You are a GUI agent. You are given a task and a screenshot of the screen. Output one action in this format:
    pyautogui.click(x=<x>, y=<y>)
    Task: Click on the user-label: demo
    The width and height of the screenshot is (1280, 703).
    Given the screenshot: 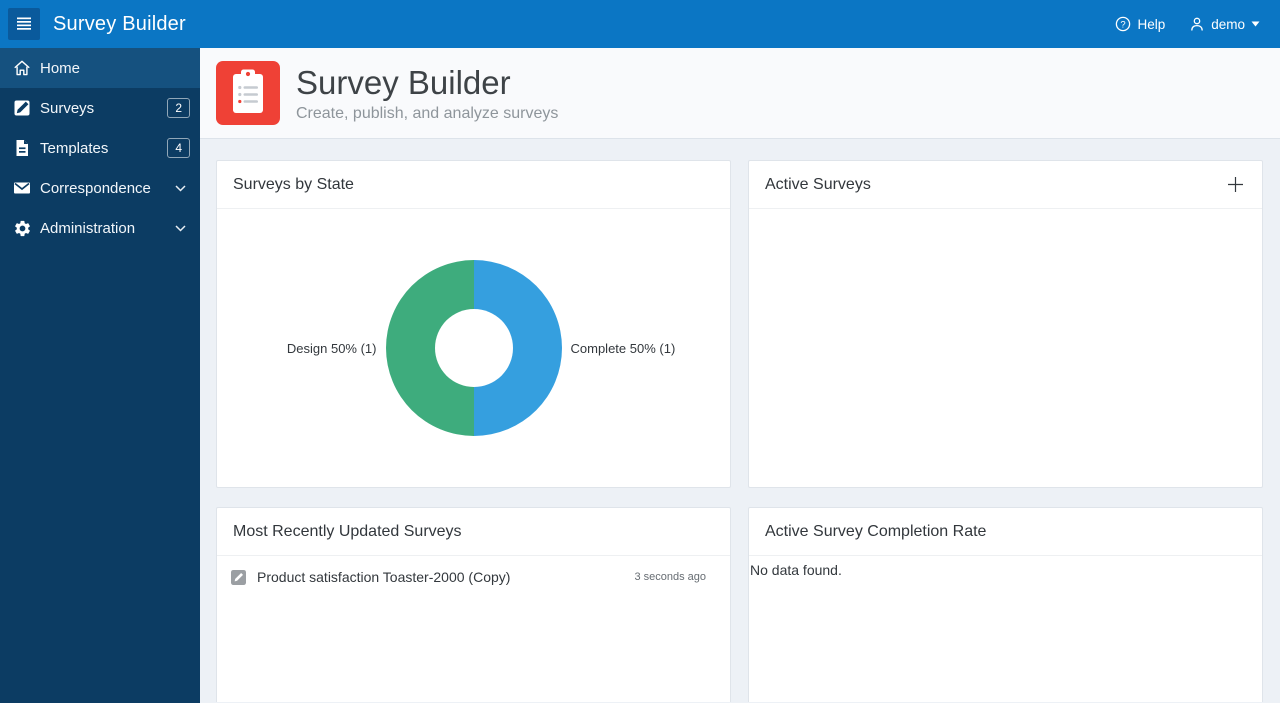 What is the action you would take?
    pyautogui.click(x=1228, y=24)
    